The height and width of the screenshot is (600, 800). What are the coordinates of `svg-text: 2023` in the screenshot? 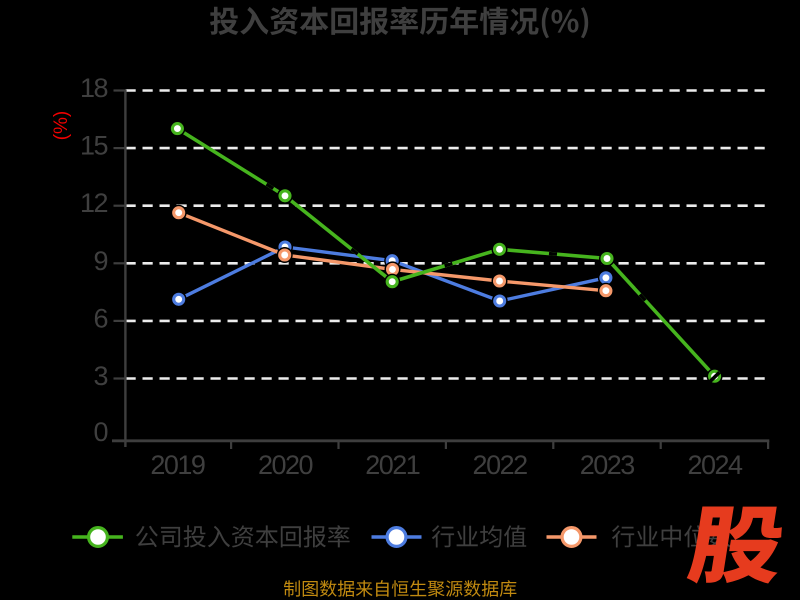 It's located at (607, 465).